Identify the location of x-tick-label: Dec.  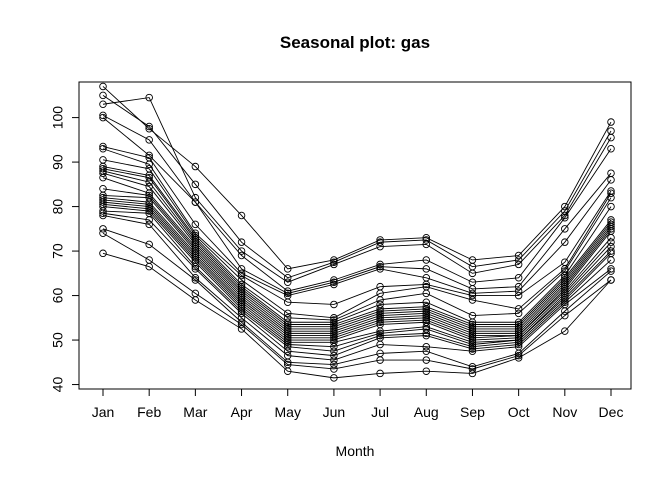
(611, 412).